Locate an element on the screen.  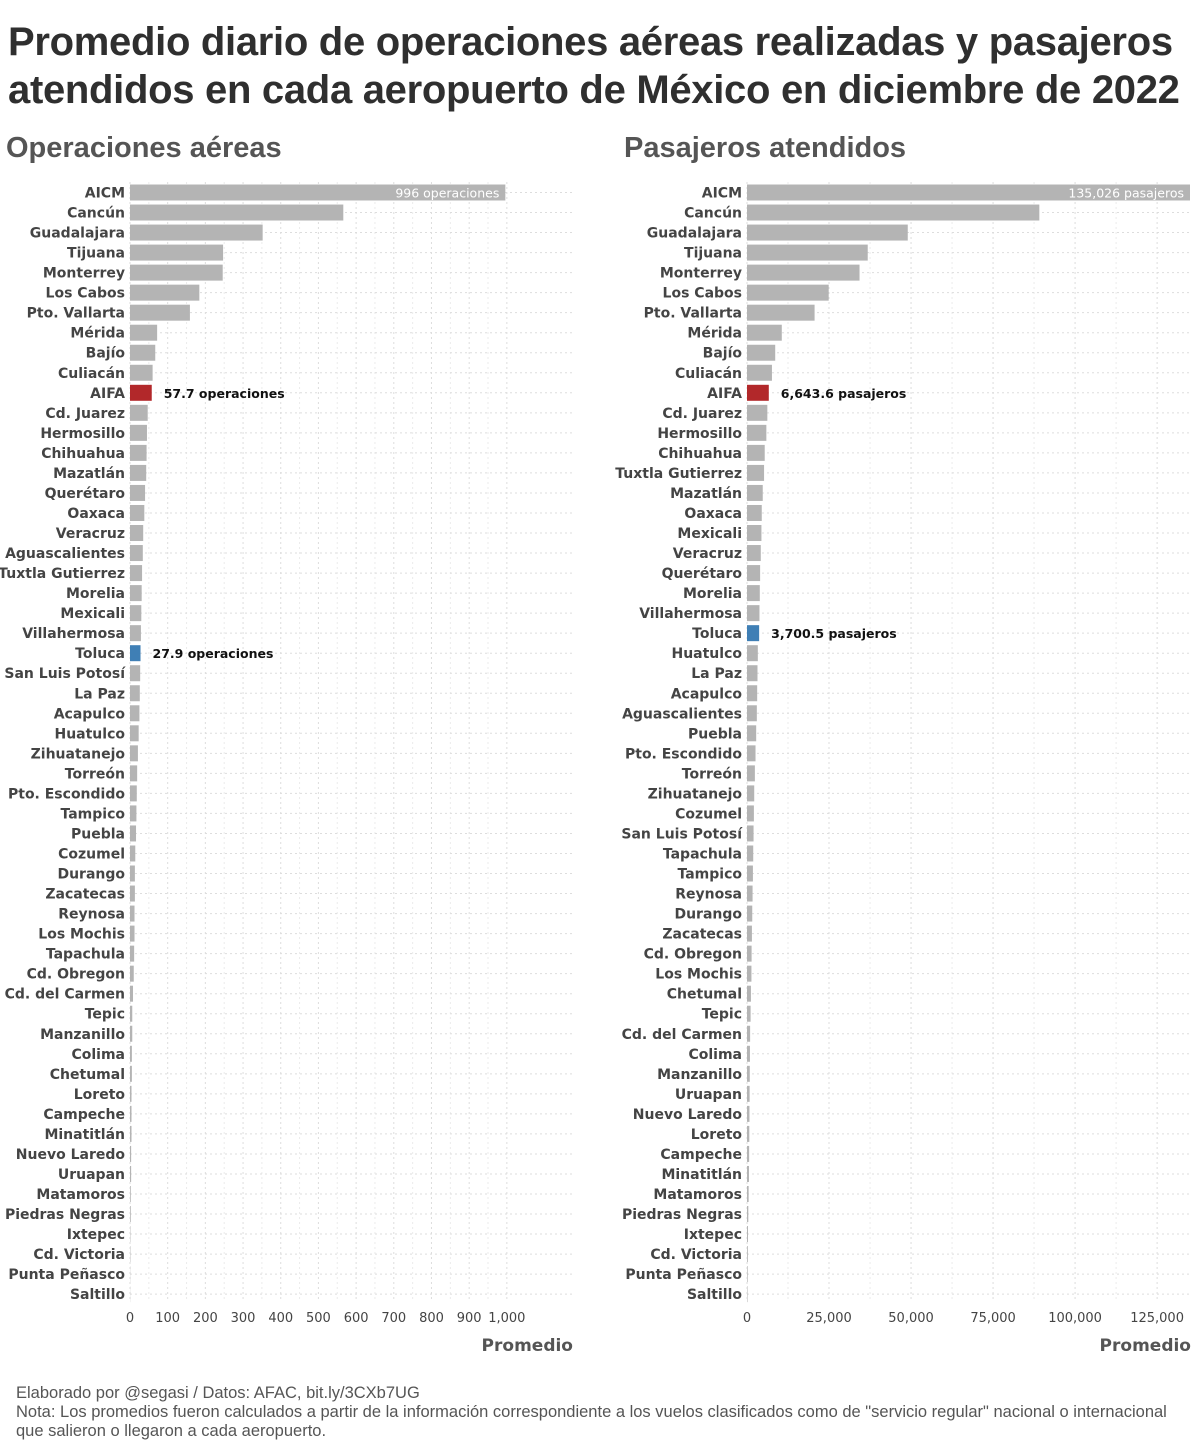
bar-puebla is located at coordinates (752, 733).